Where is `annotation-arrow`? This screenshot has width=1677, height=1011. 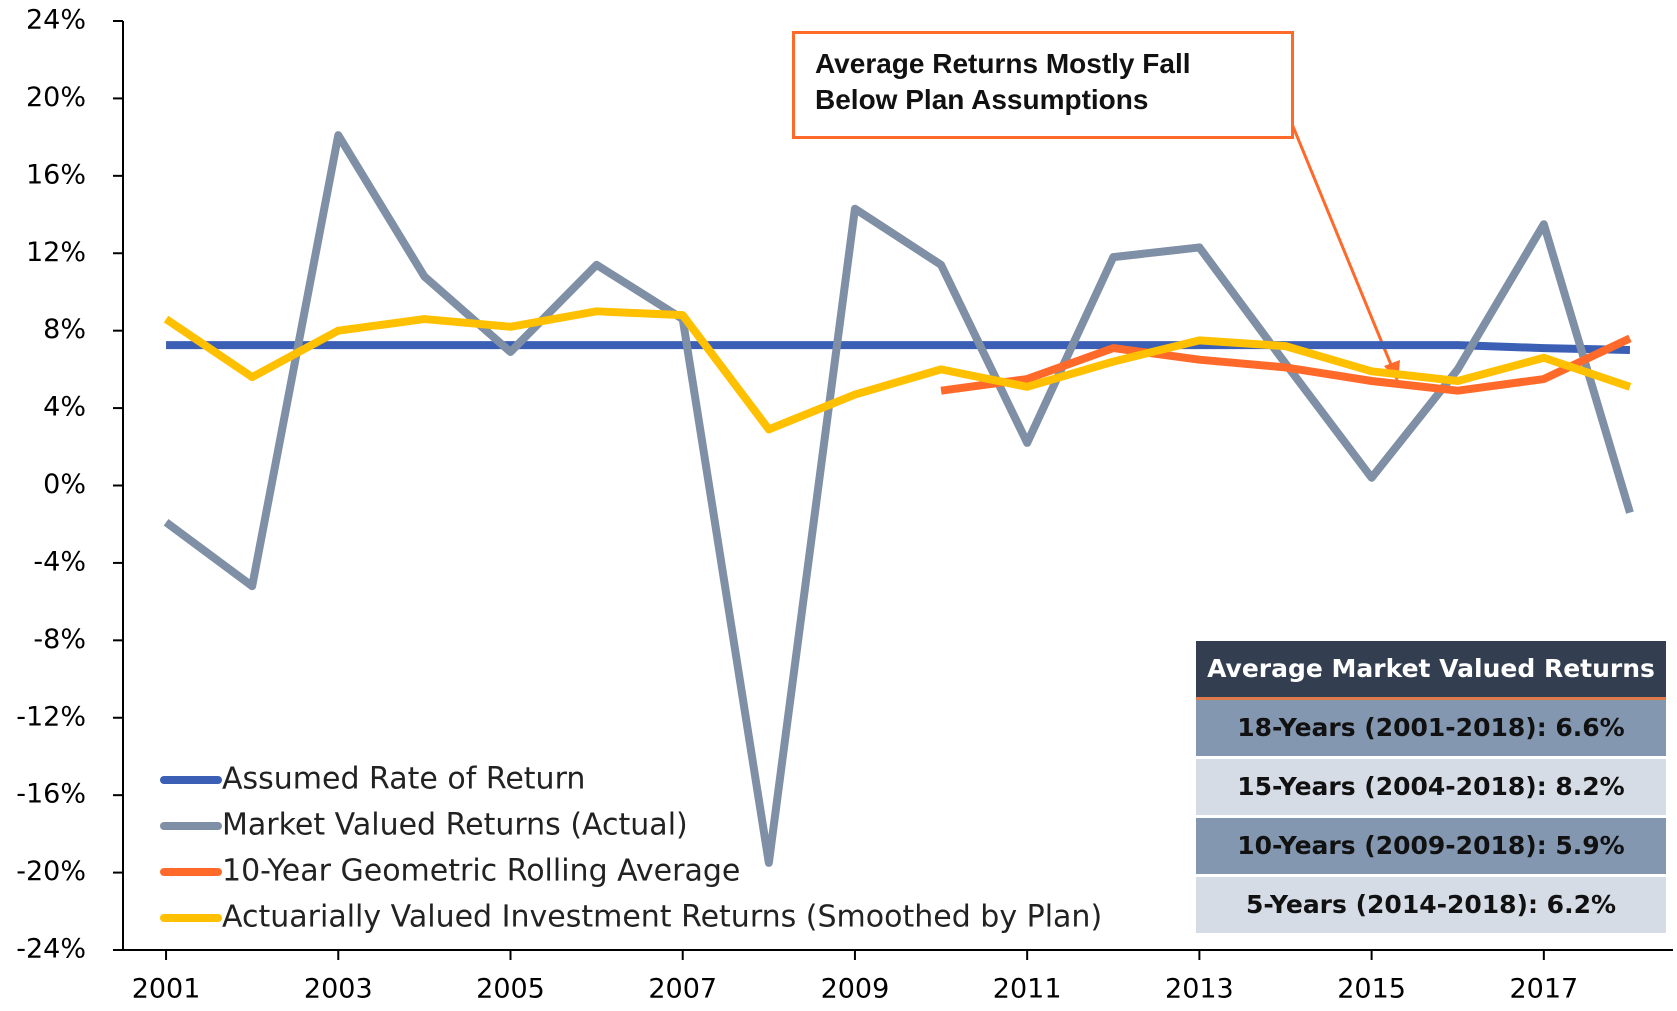 annotation-arrow is located at coordinates (1343, 248).